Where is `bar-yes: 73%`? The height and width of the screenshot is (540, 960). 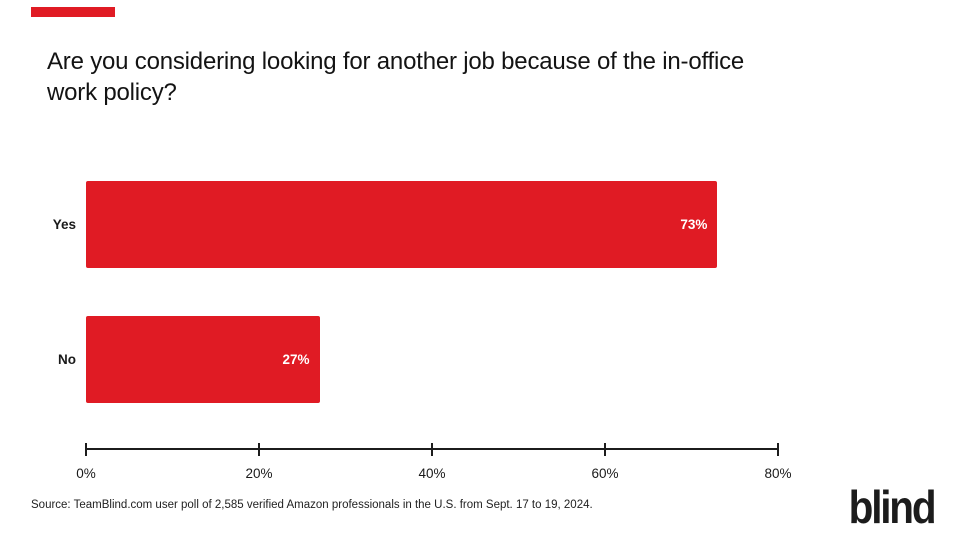 bar-yes: 73% is located at coordinates (402, 224).